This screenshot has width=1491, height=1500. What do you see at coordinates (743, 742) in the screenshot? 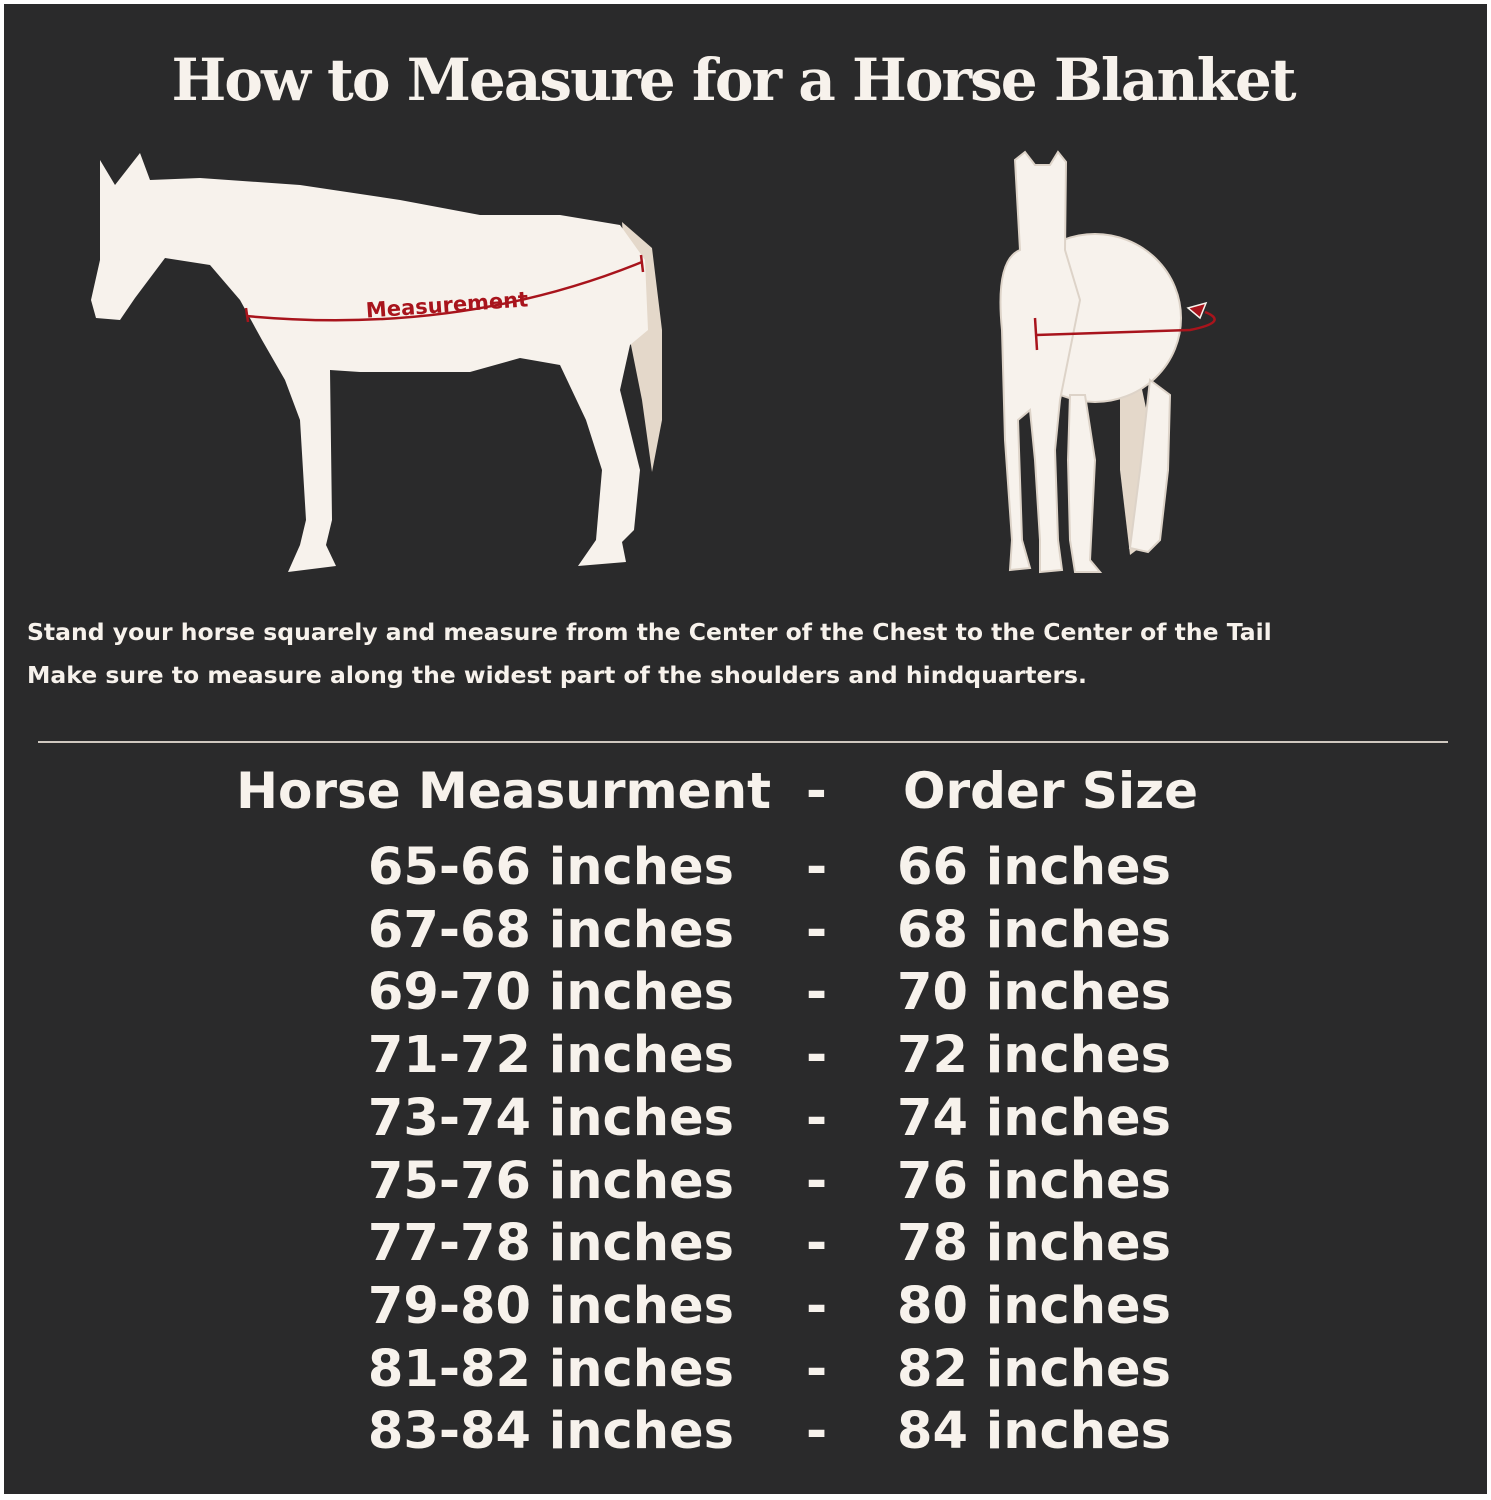
I see `divider` at bounding box center [743, 742].